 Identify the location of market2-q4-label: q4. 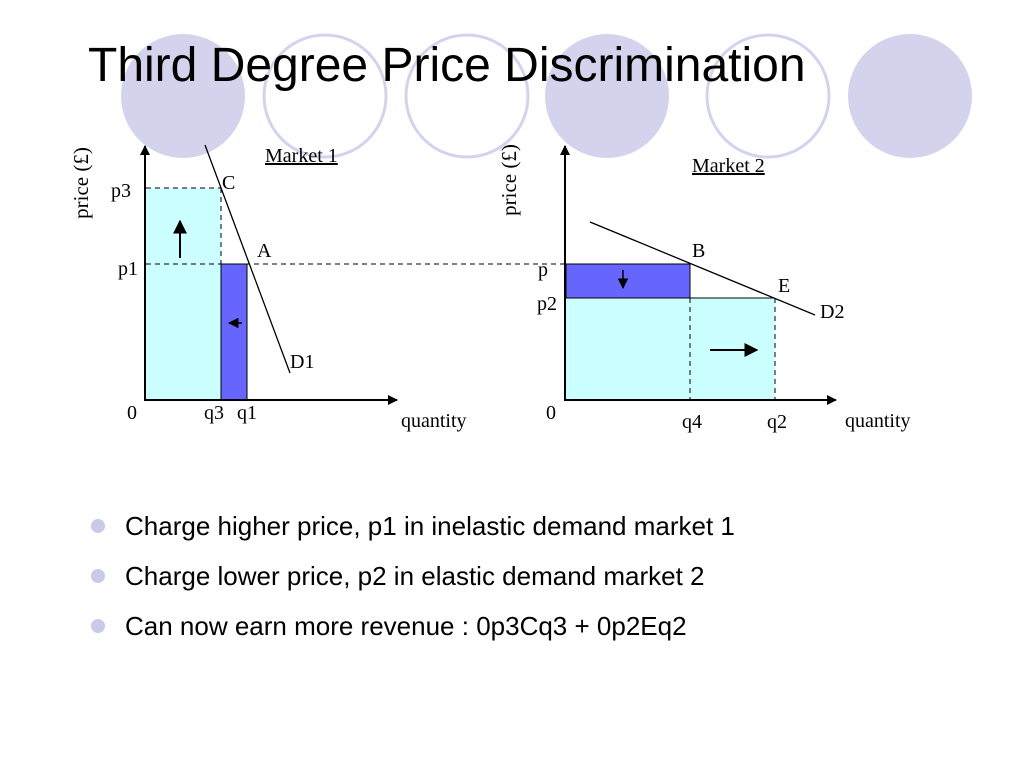
(692, 422).